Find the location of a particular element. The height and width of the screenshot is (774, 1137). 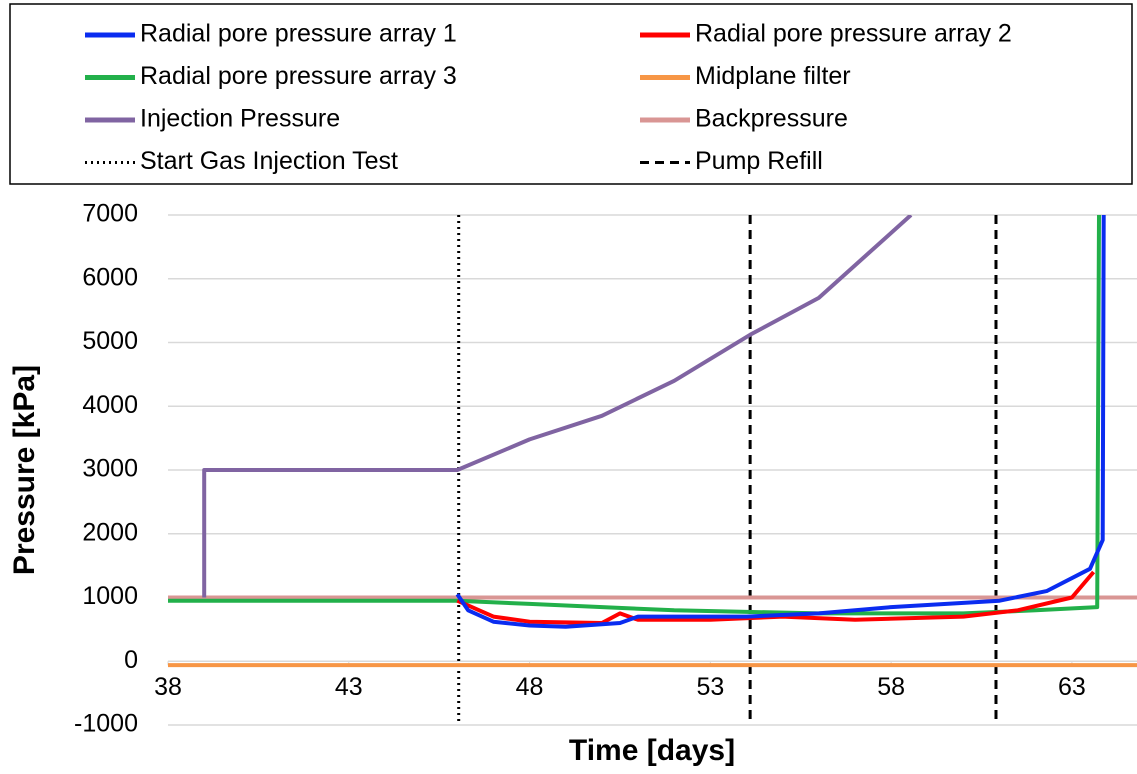

y-tick-label: -1000 is located at coordinates (106, 724).